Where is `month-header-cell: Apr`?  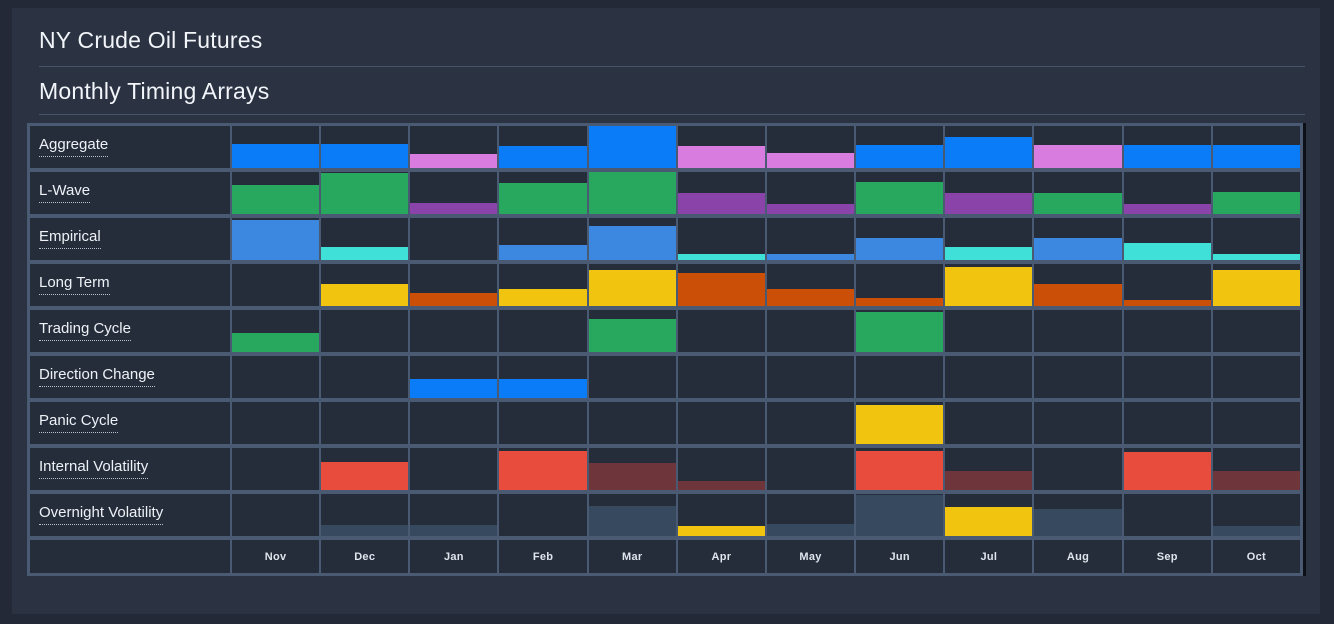 month-header-cell: Apr is located at coordinates (721, 556).